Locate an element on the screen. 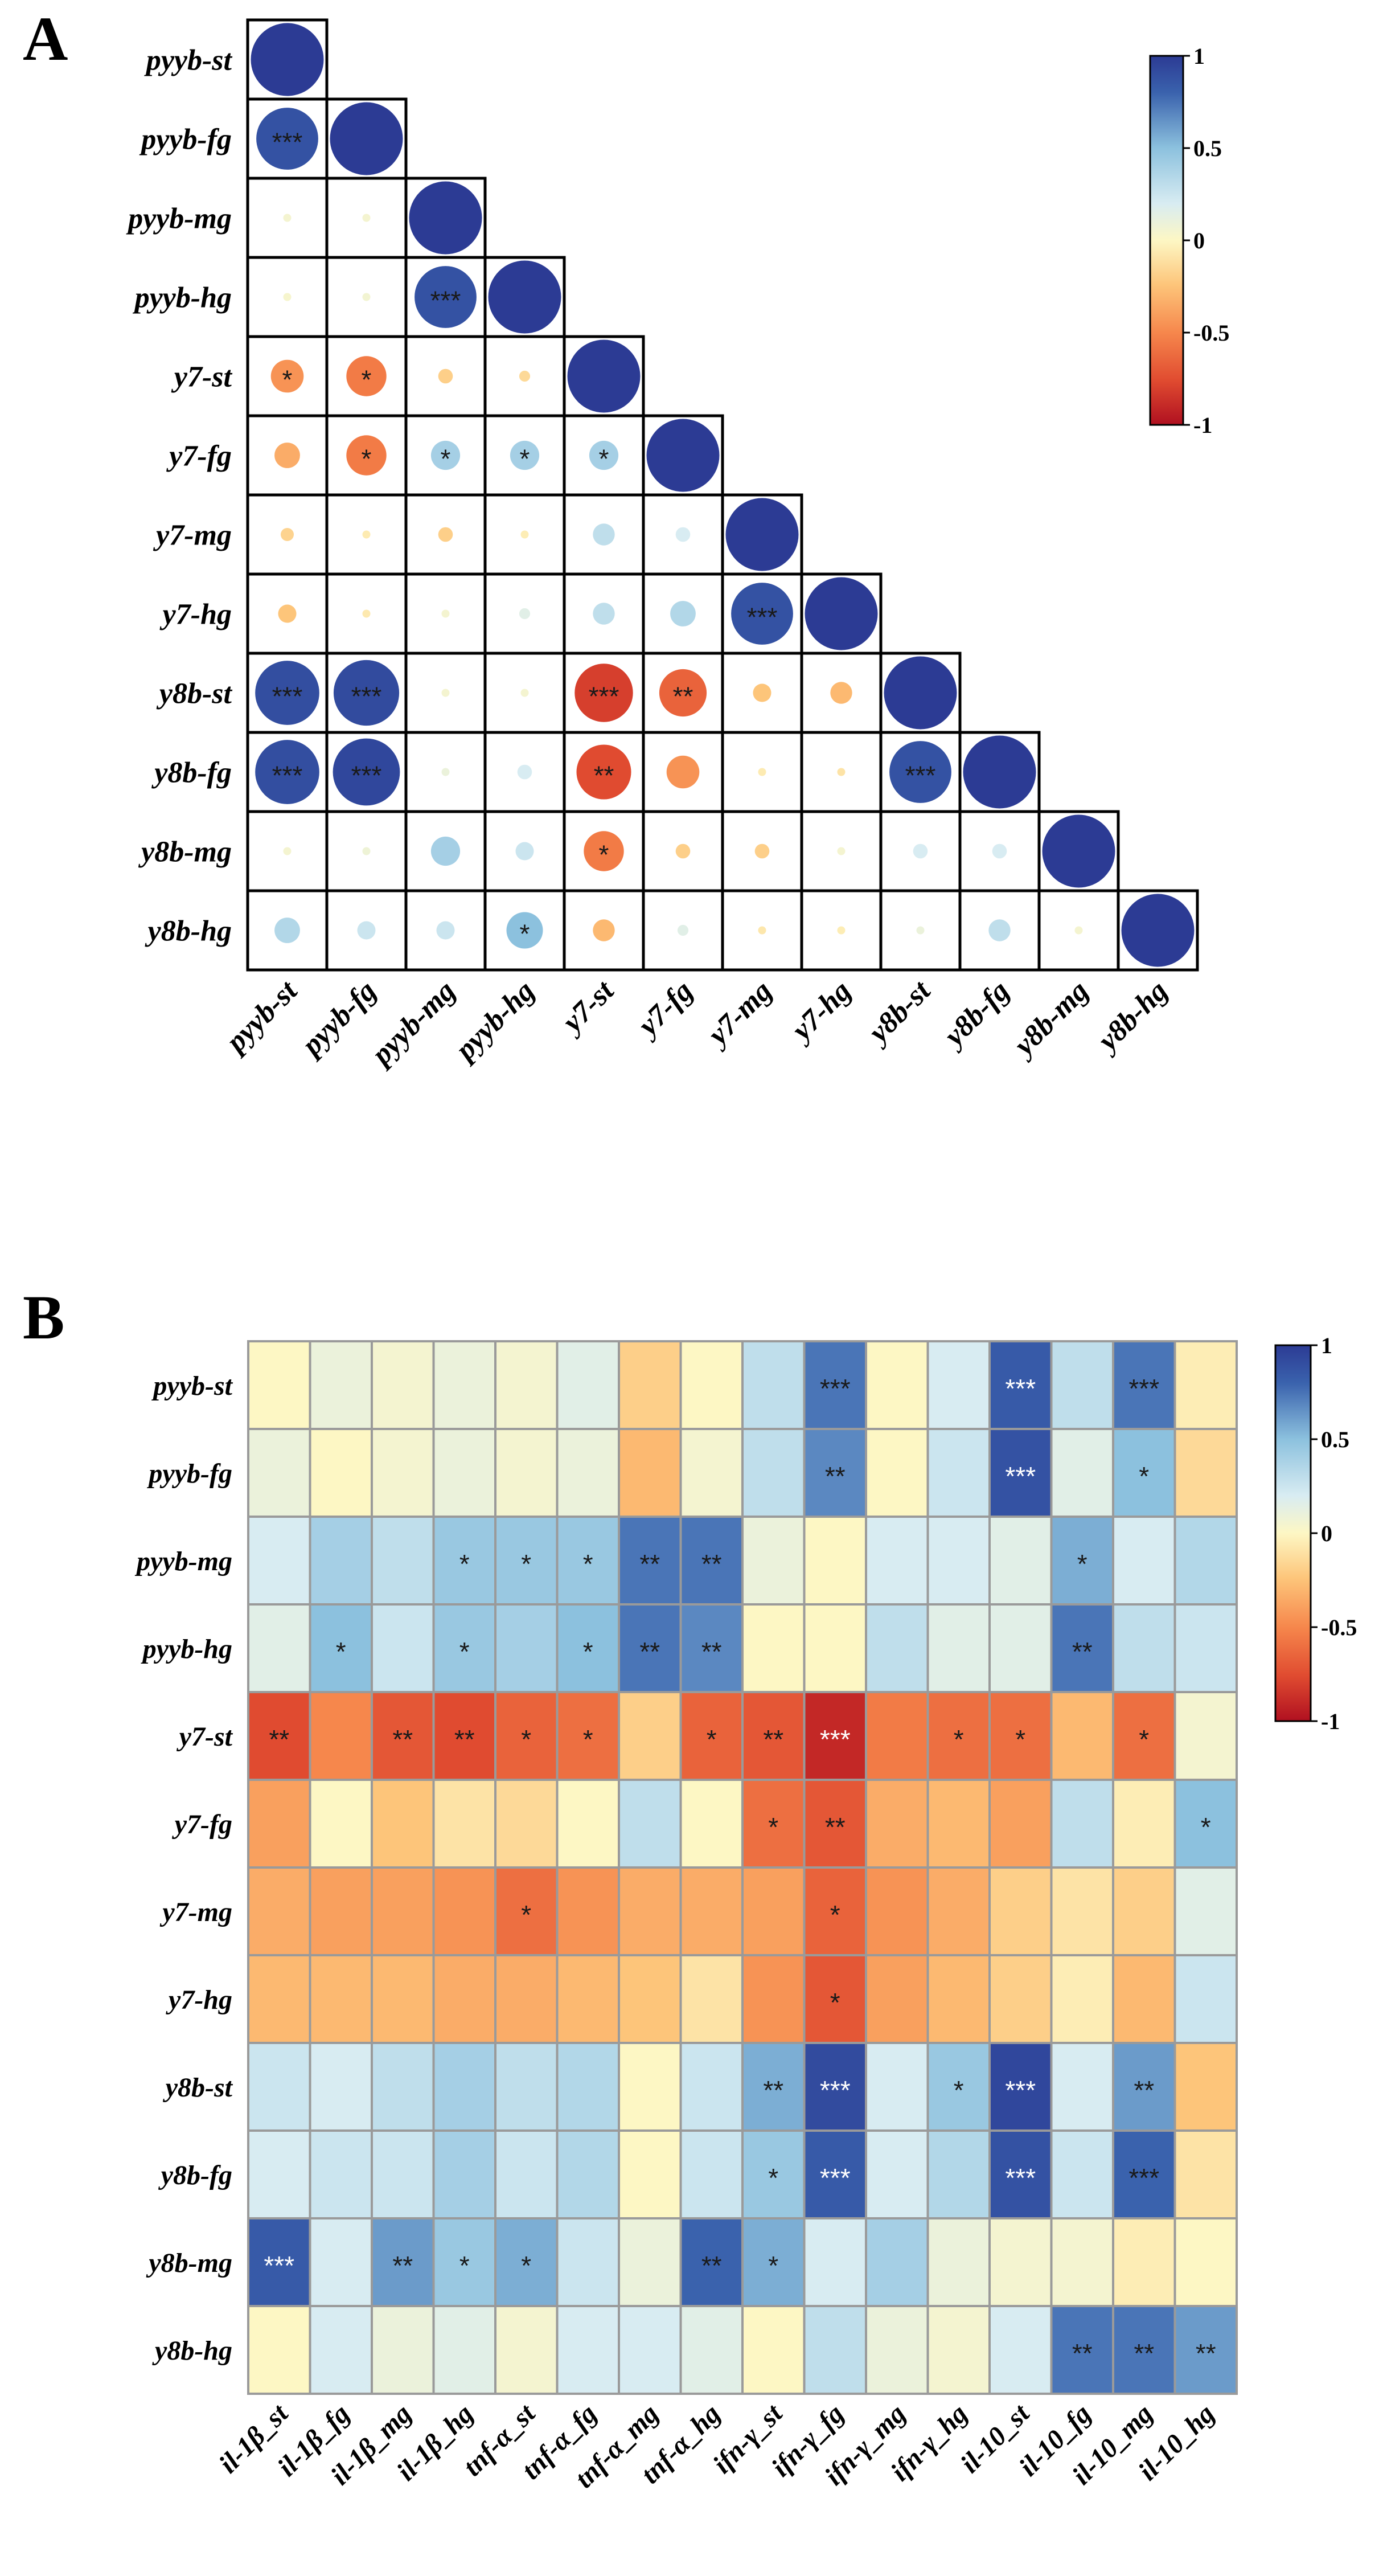 This screenshot has width=1383, height=2576. matrix-a-col-label: y8b-hg is located at coordinates (1131, 1017).